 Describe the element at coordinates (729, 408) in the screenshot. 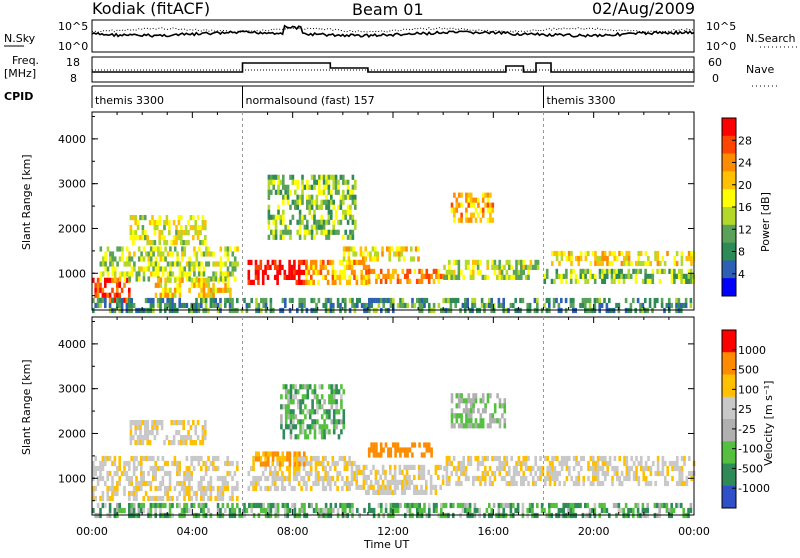

I see `colorbar-segment` at that location.